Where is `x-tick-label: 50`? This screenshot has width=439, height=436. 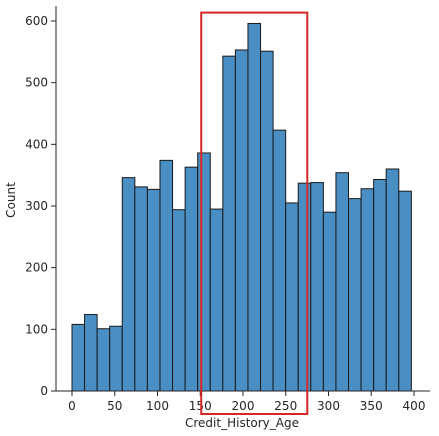
x-tick-label: 50 is located at coordinates (114, 406).